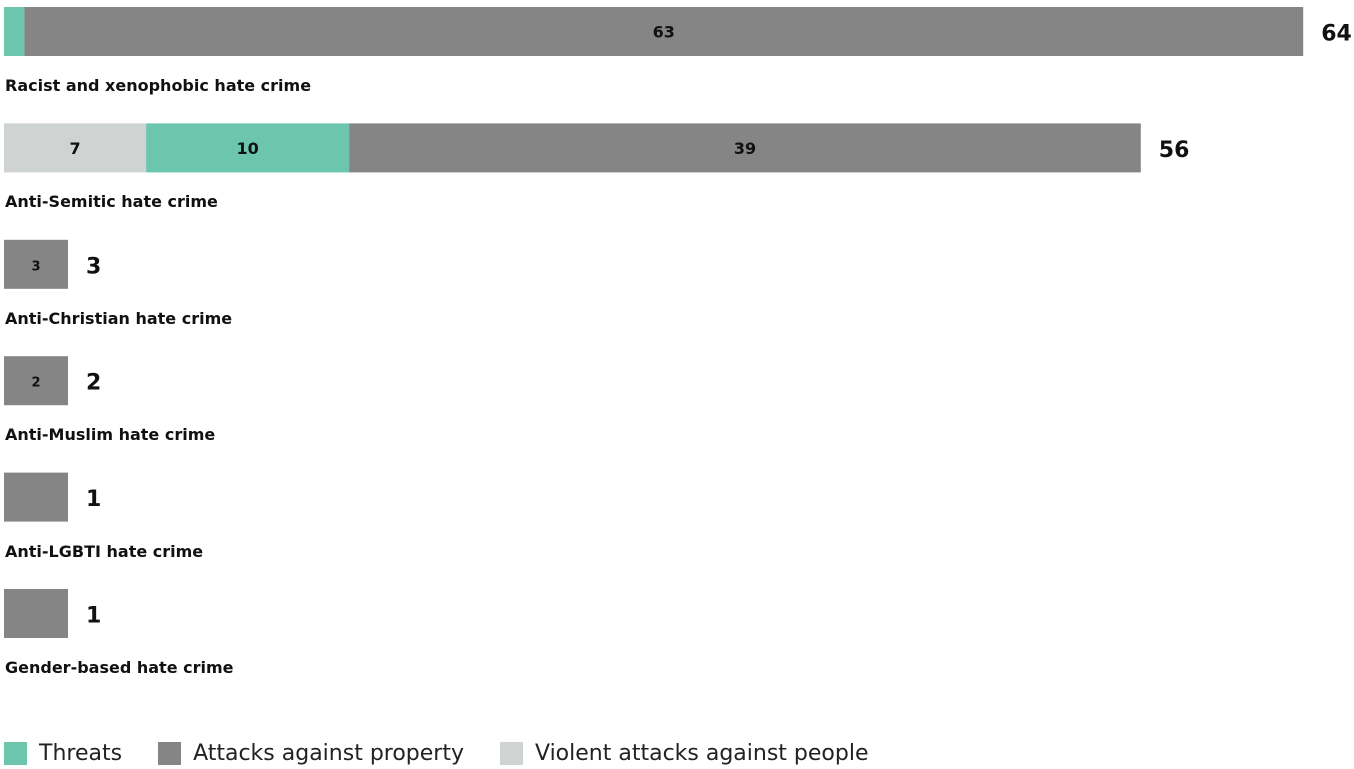 The image size is (1354, 769). What do you see at coordinates (36, 497) in the screenshot?
I see `bar-segment-anti-lgbti-hate-crime-attacks-against-property` at bounding box center [36, 497].